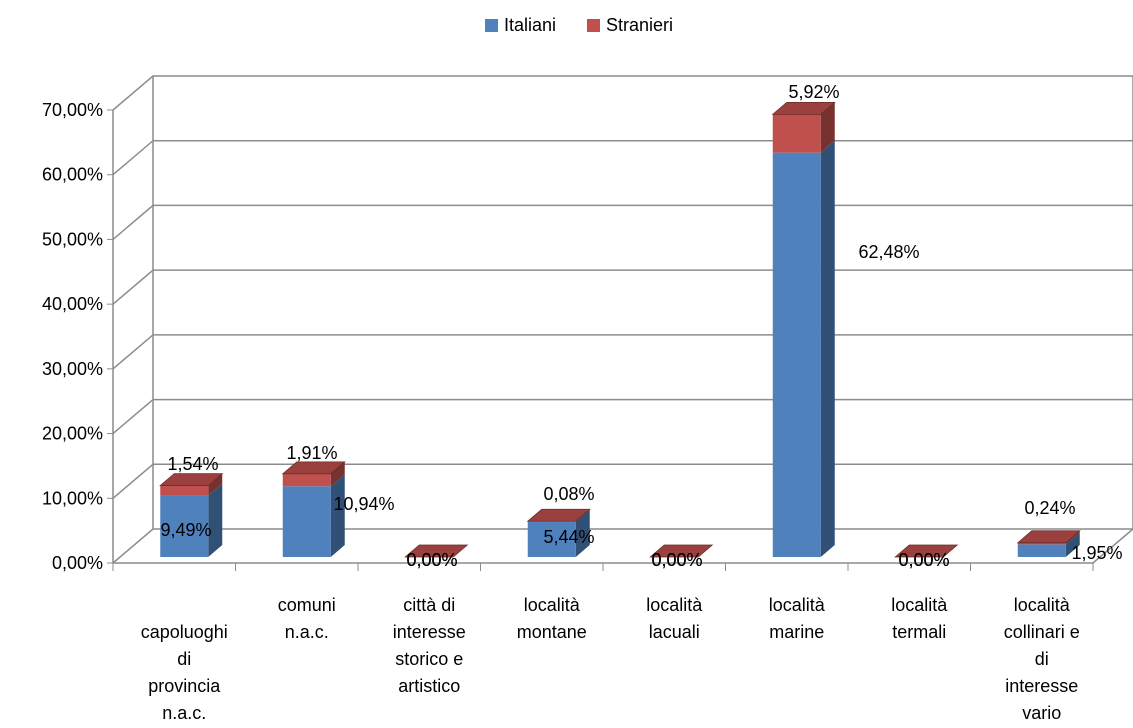 This screenshot has width=1133, height=728. What do you see at coordinates (72, 369) in the screenshot?
I see `y-tick-label: 30,00%` at bounding box center [72, 369].